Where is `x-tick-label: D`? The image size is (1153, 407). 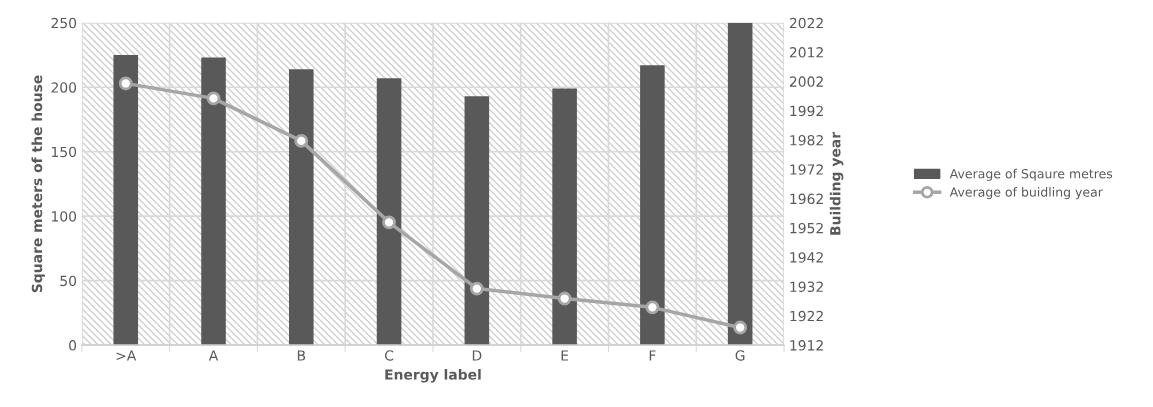
x-tick-label: D is located at coordinates (477, 355).